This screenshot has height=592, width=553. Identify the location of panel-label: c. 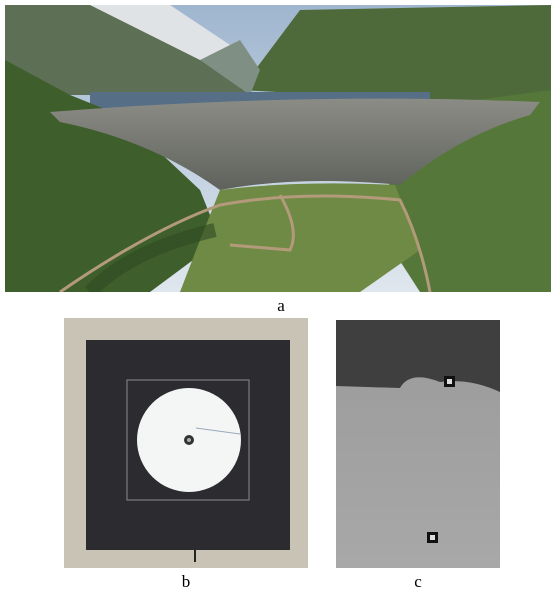
(418, 581).